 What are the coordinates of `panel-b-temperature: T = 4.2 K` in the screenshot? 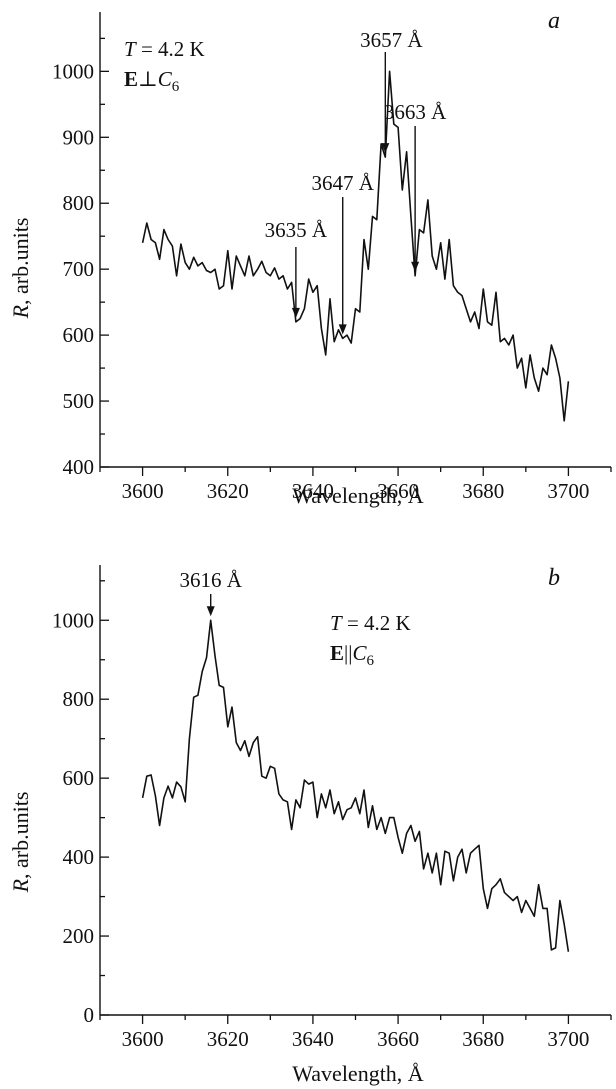 It's located at (370, 623).